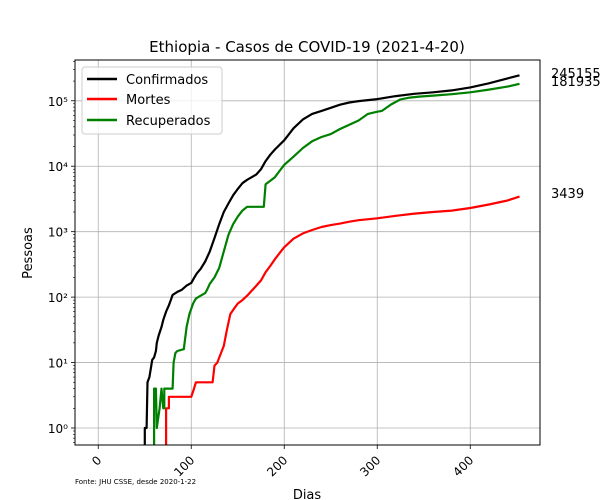  I want to click on legend-label-mortes: Mortes, so click(148, 100).